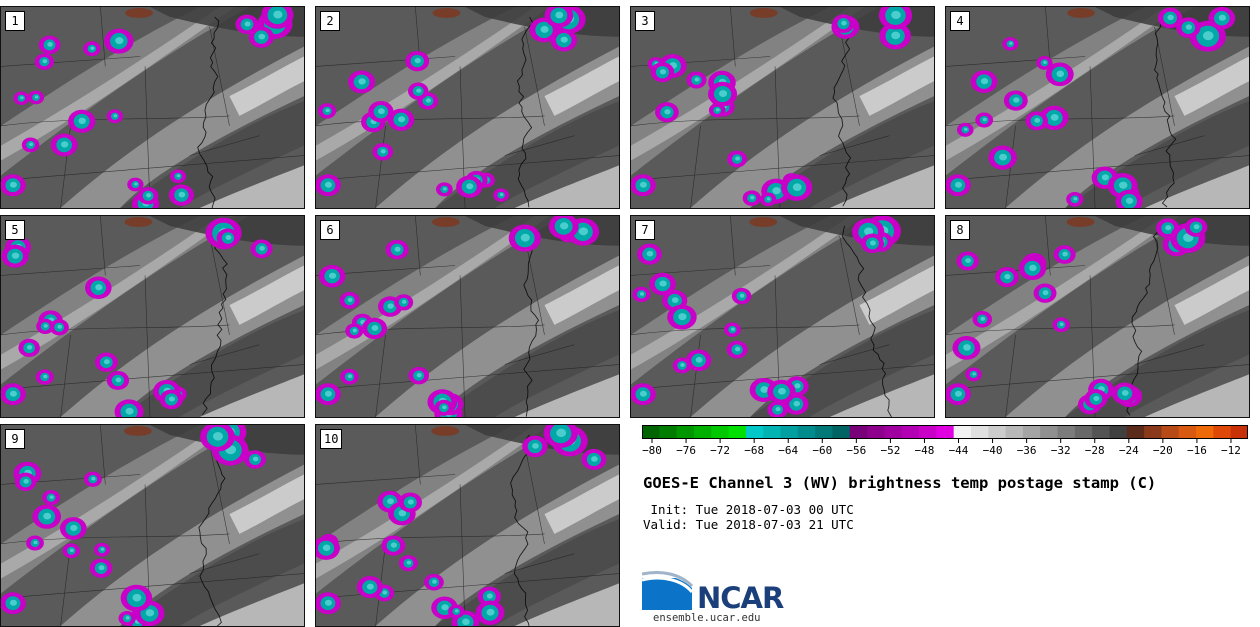  Describe the element at coordinates (330, 230) in the screenshot. I see `panel-number: 6` at that location.